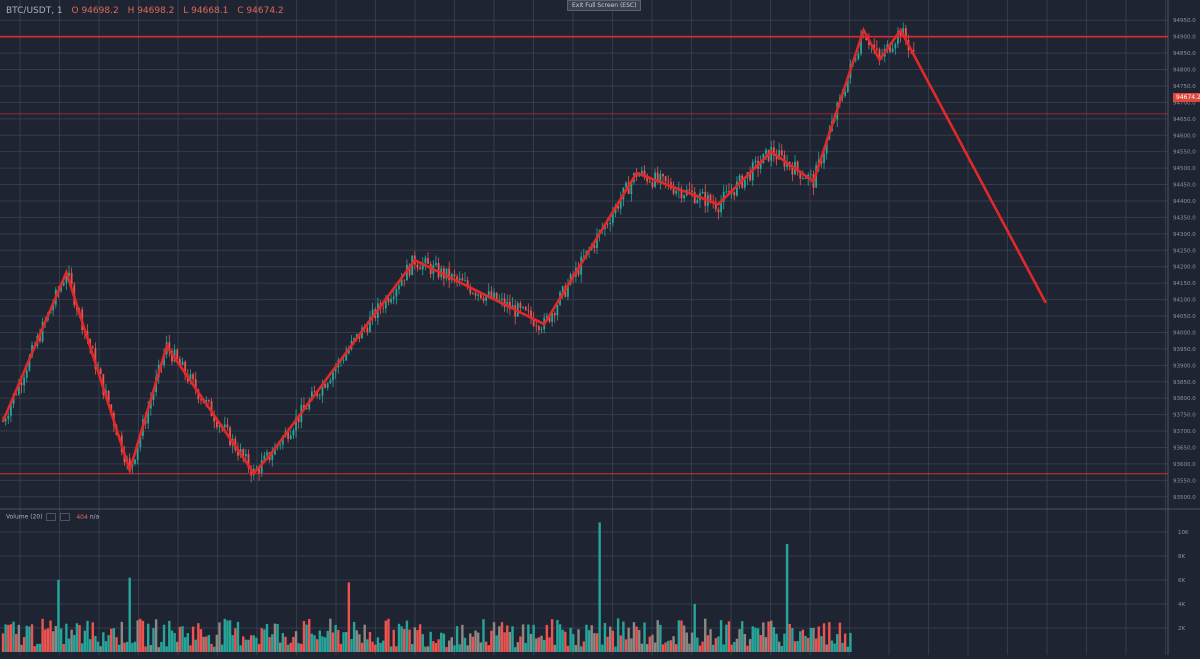  What do you see at coordinates (34, 11) in the screenshot?
I see `symbol-label: BTC/USDT, 1` at bounding box center [34, 11].